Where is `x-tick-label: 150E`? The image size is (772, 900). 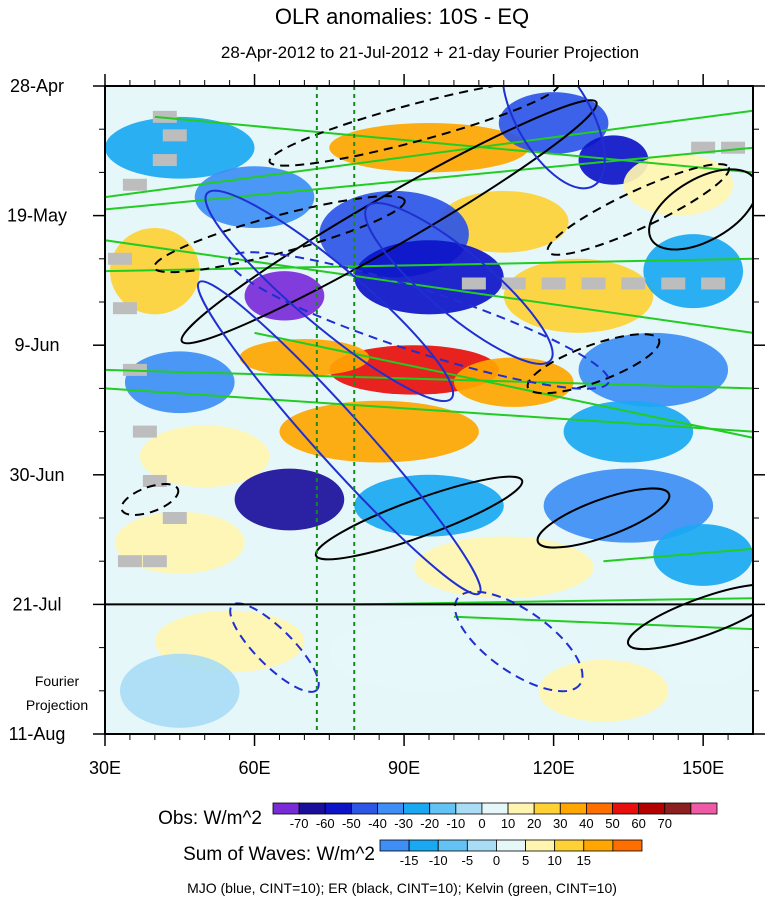
x-tick-label: 150E is located at coordinates (703, 768).